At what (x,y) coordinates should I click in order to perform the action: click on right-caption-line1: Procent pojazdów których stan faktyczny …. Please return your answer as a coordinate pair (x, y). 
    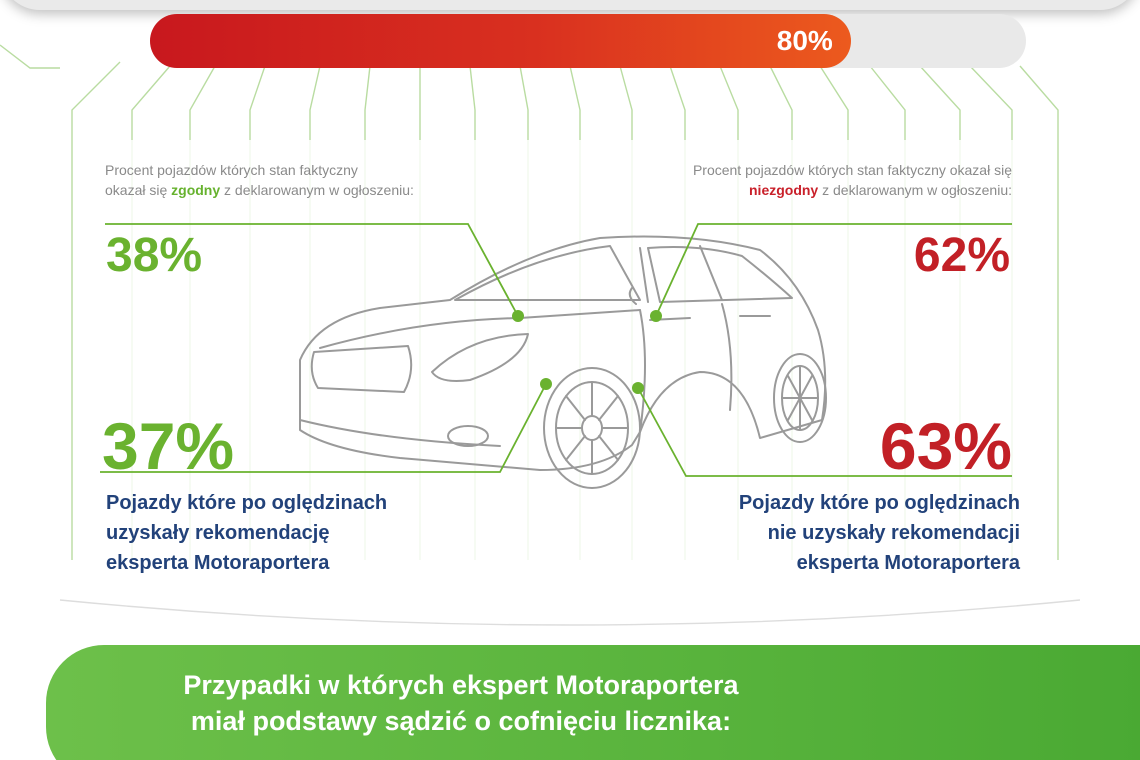
    Looking at the image, I should click on (852, 170).